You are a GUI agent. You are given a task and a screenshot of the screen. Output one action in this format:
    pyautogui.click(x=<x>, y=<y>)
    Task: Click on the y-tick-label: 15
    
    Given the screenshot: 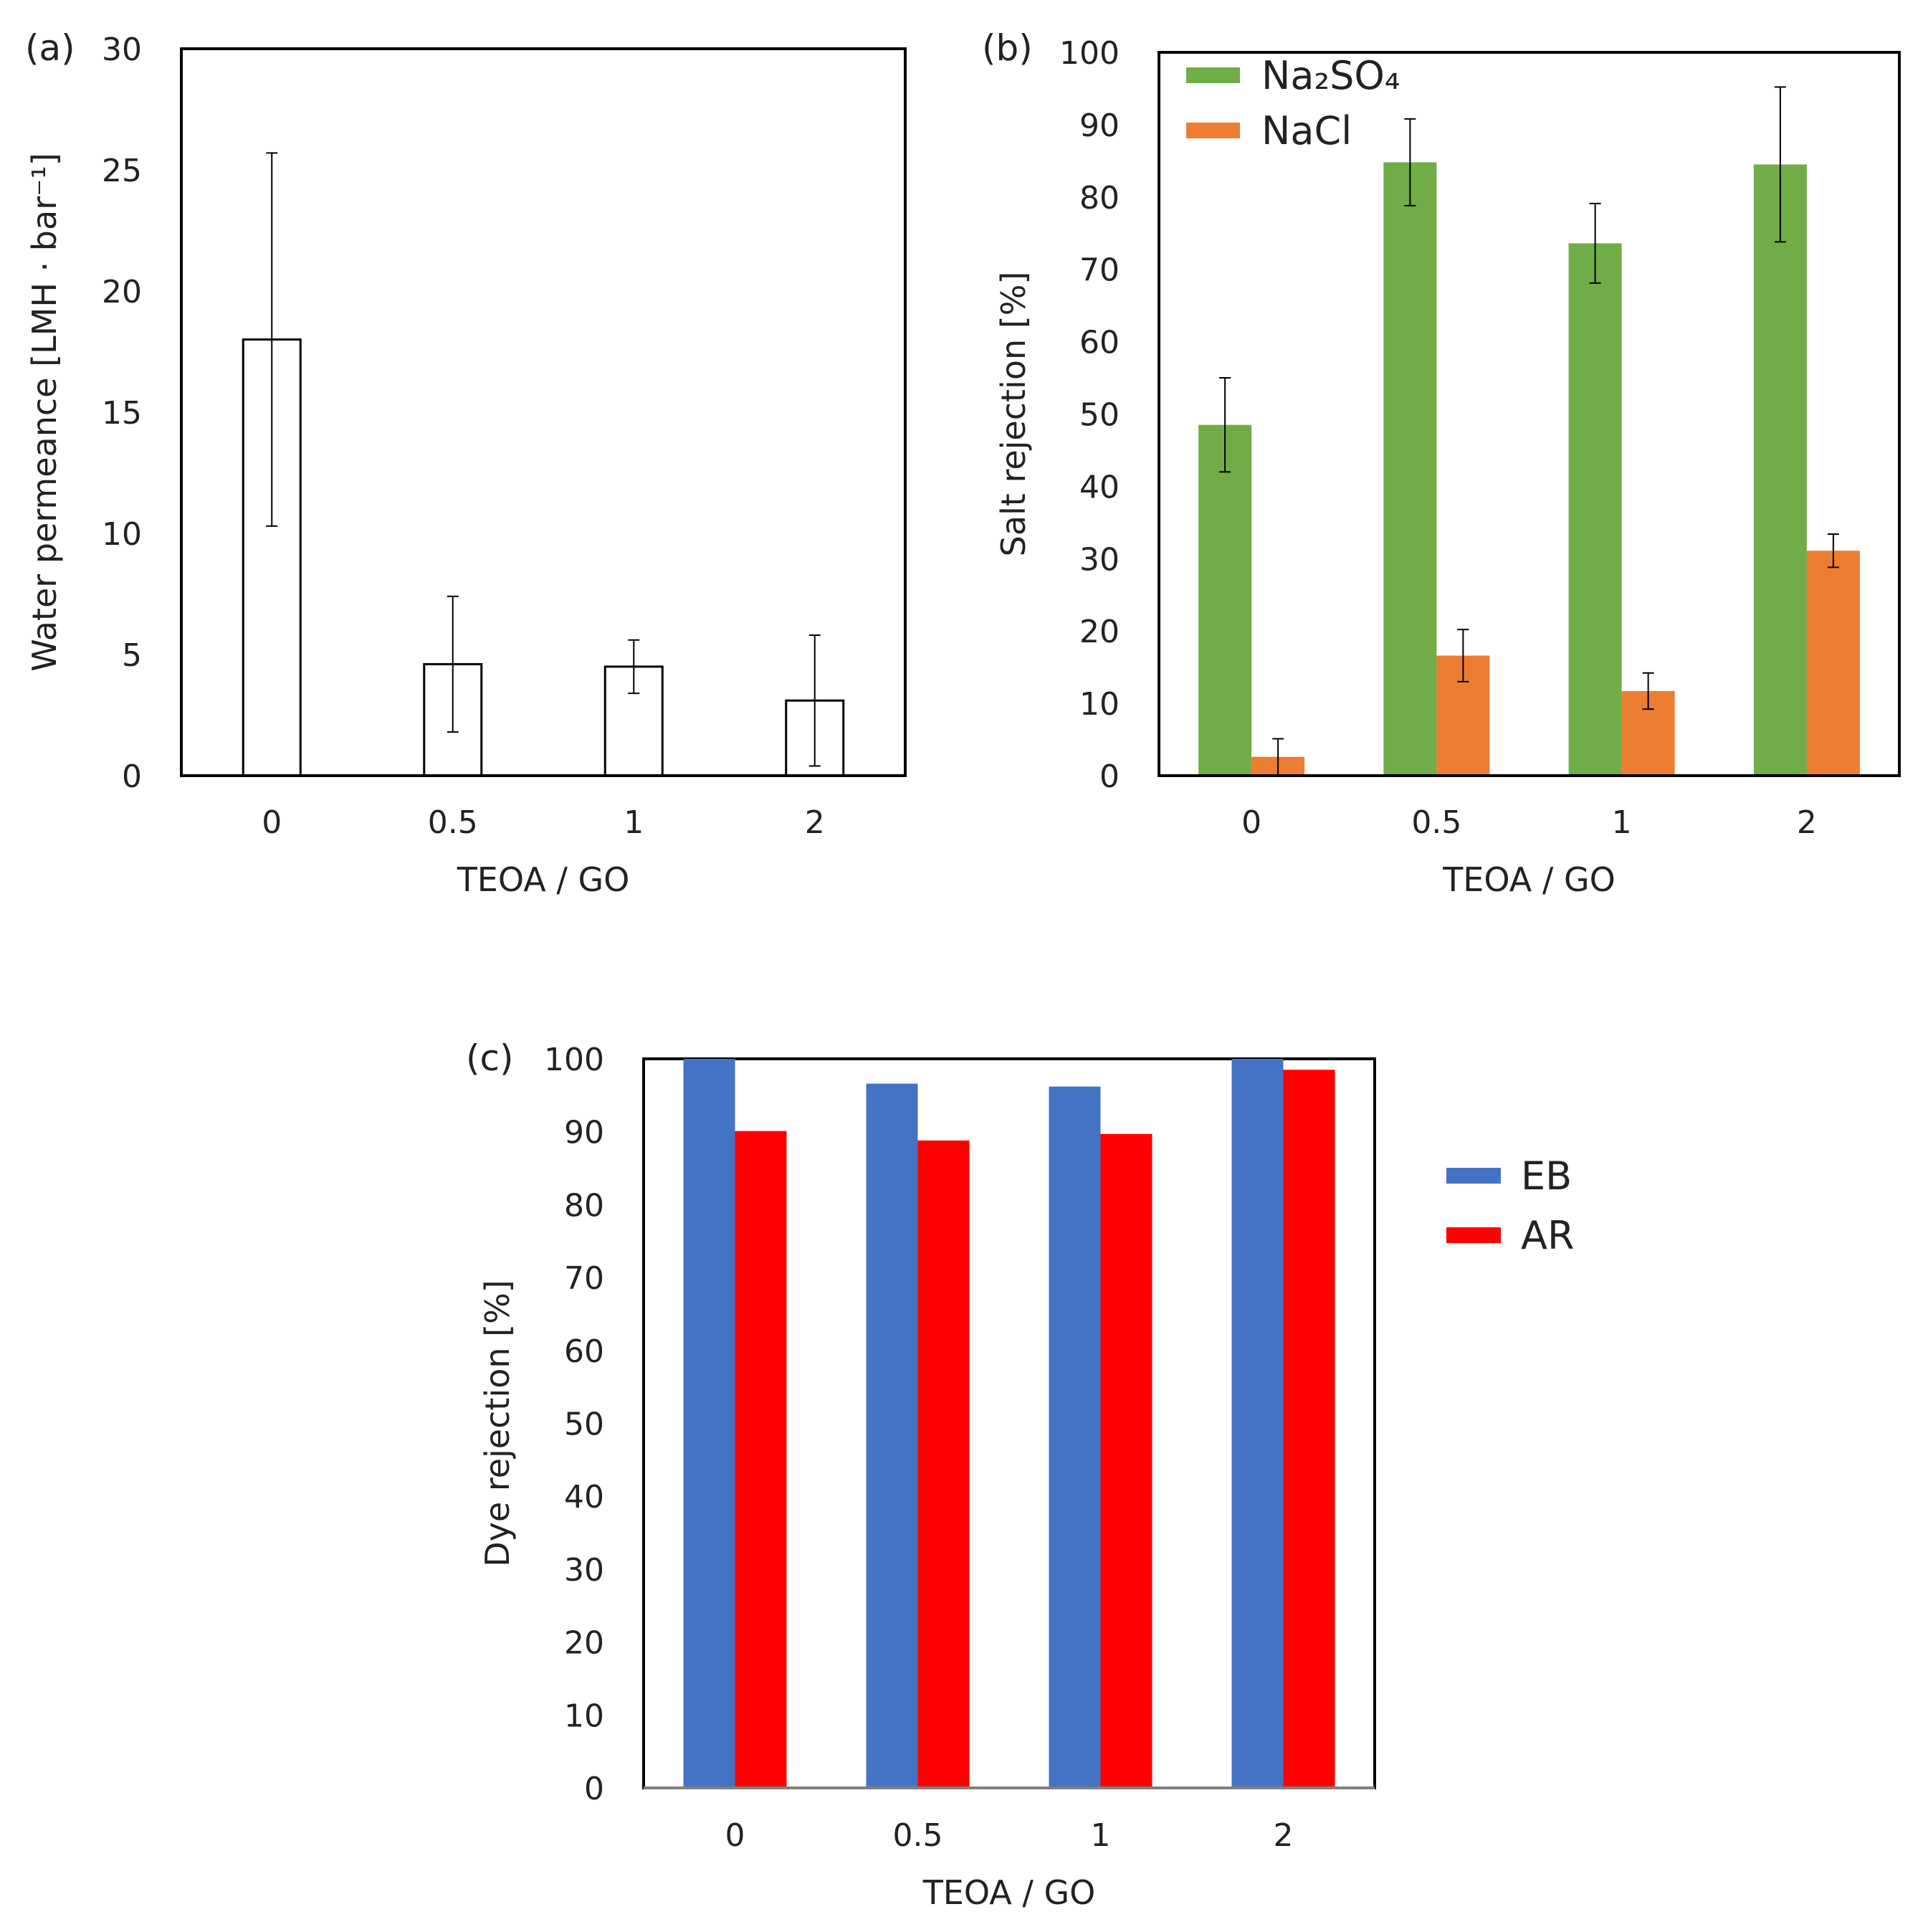 What is the action you would take?
    pyautogui.click(x=122, y=413)
    